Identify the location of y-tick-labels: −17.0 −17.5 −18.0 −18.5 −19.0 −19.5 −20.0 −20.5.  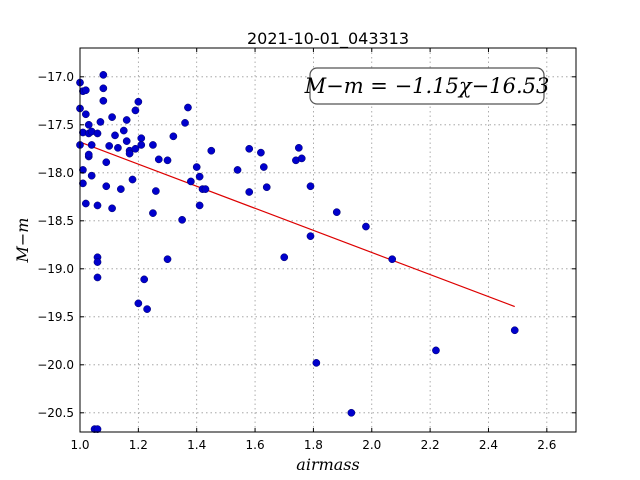
(55, 245).